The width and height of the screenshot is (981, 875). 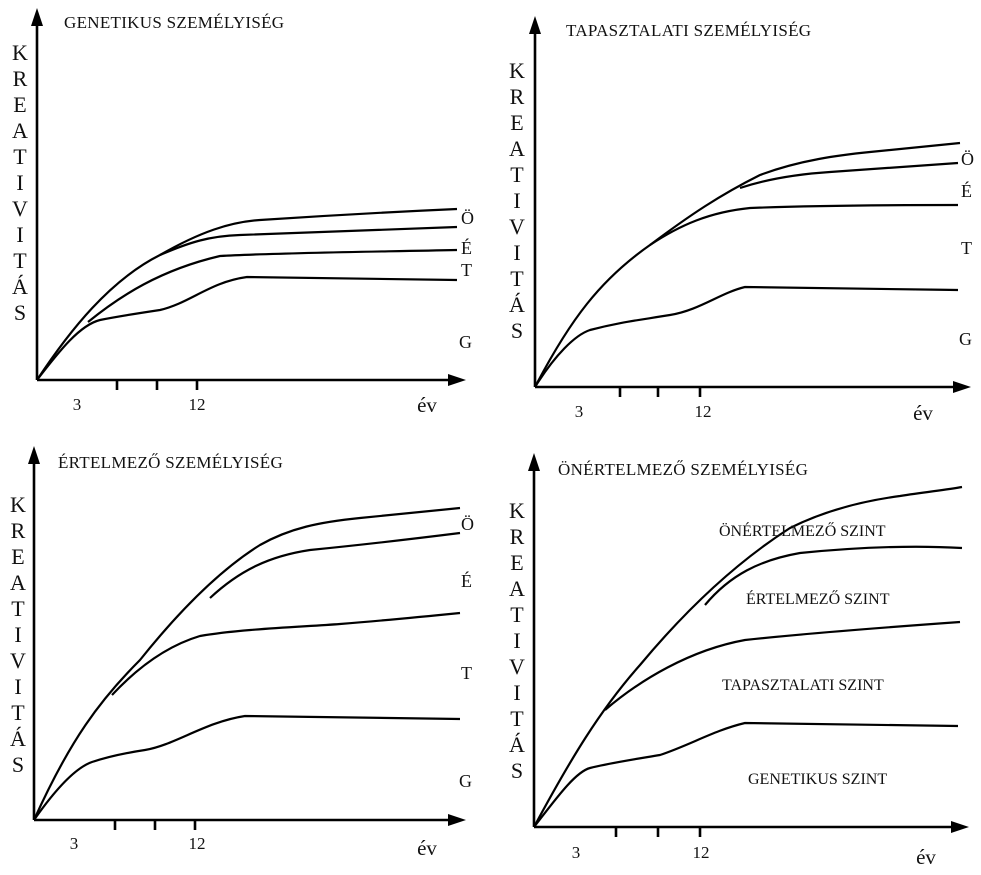 What do you see at coordinates (174, 22) in the screenshot?
I see `panel-title: GENETIKUS SZEMÉLYISÉG` at bounding box center [174, 22].